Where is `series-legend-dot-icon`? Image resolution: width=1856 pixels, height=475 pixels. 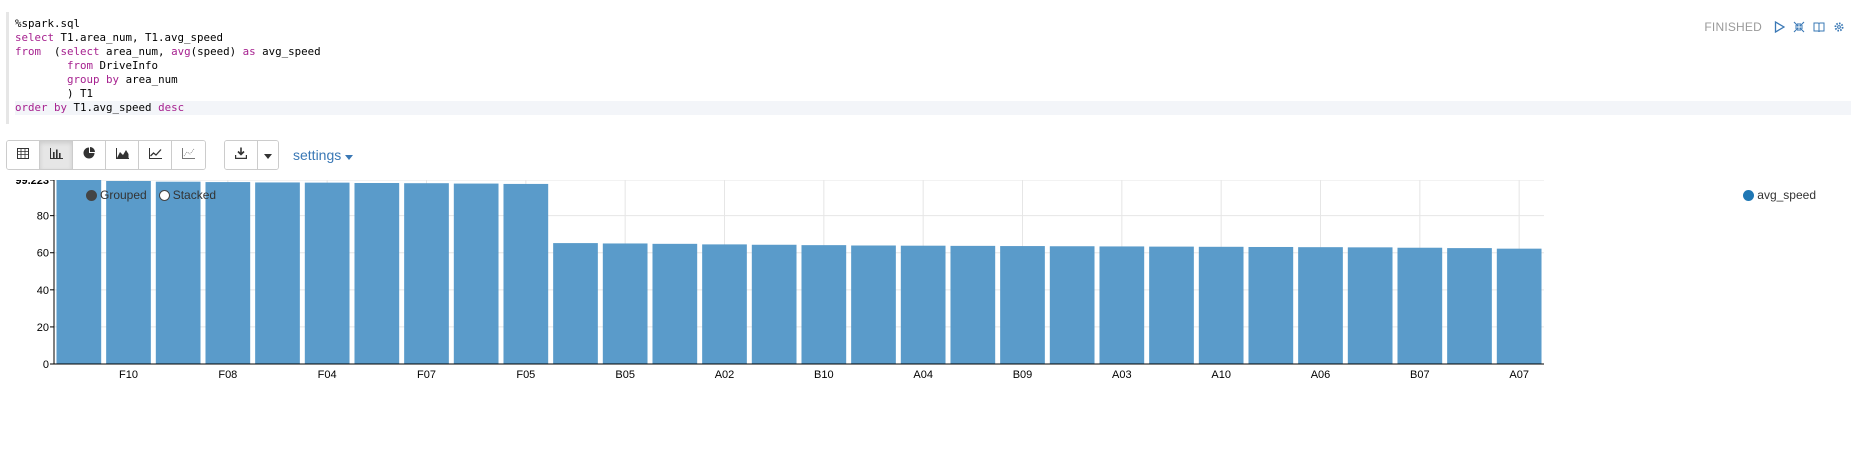 series-legend-dot-icon is located at coordinates (1748, 195).